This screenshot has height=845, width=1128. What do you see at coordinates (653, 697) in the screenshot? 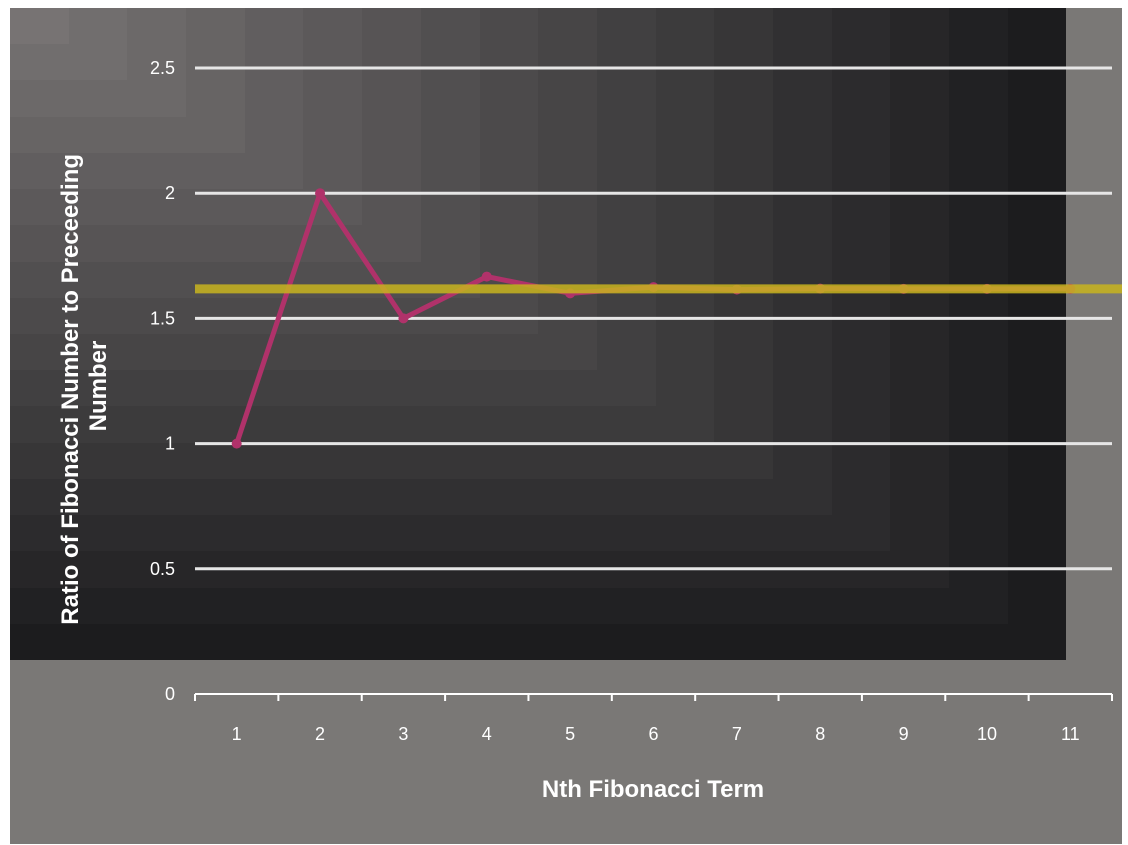
I see `x-axis` at bounding box center [653, 697].